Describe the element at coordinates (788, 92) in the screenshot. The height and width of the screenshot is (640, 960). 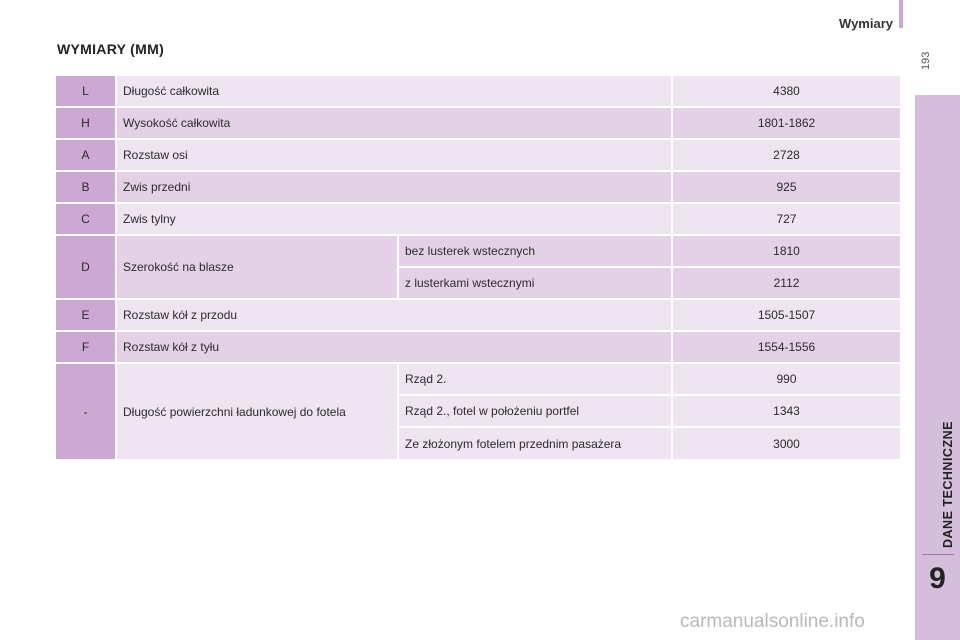
I see `dimension-value: 4380` at that location.